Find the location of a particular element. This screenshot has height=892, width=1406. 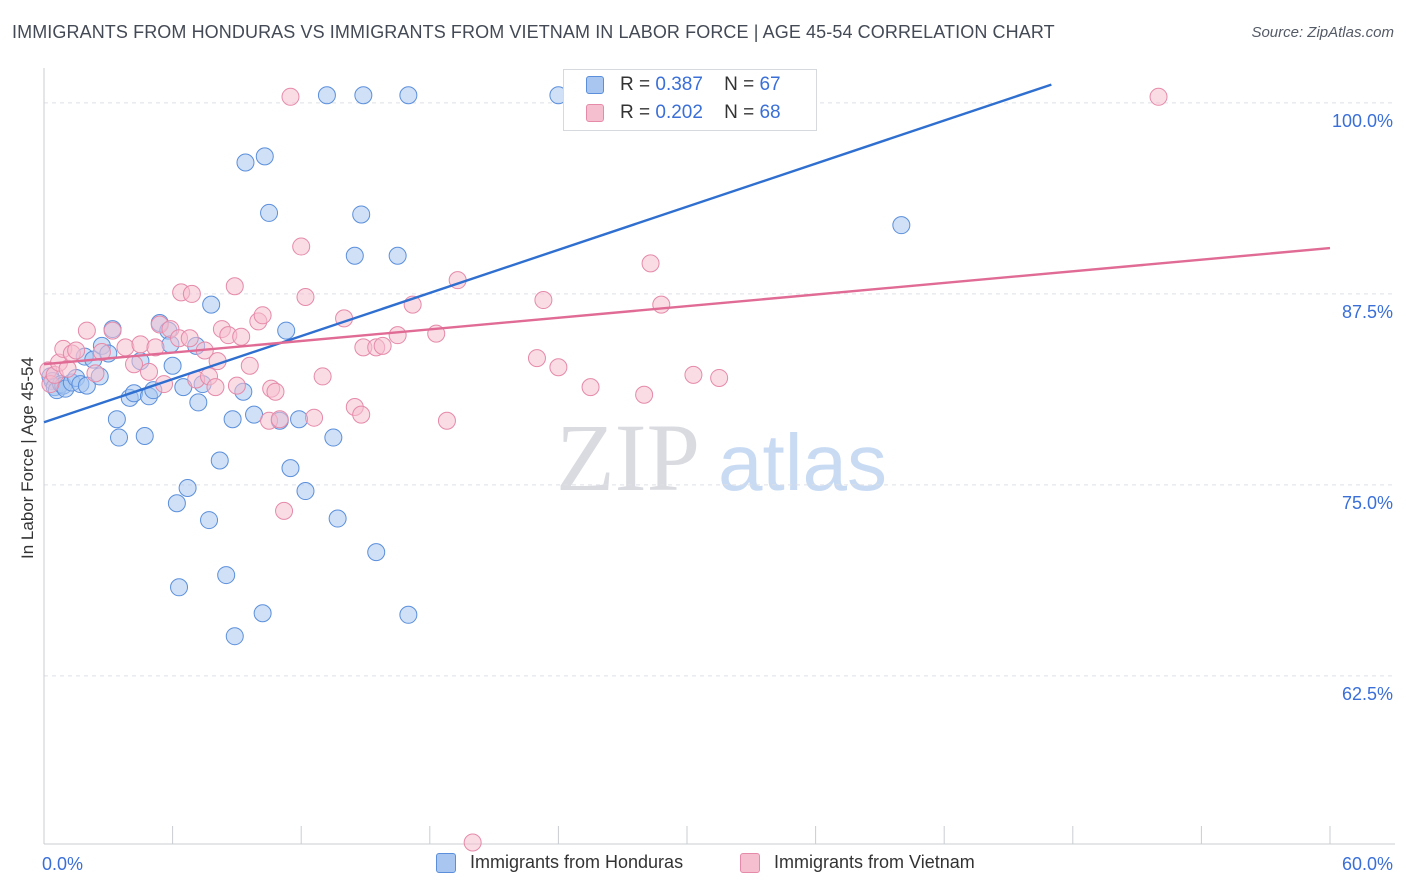

stats-legend: R = 0.387 N = 67 R = 0.202 N = 68 is located at coordinates (690, 100).